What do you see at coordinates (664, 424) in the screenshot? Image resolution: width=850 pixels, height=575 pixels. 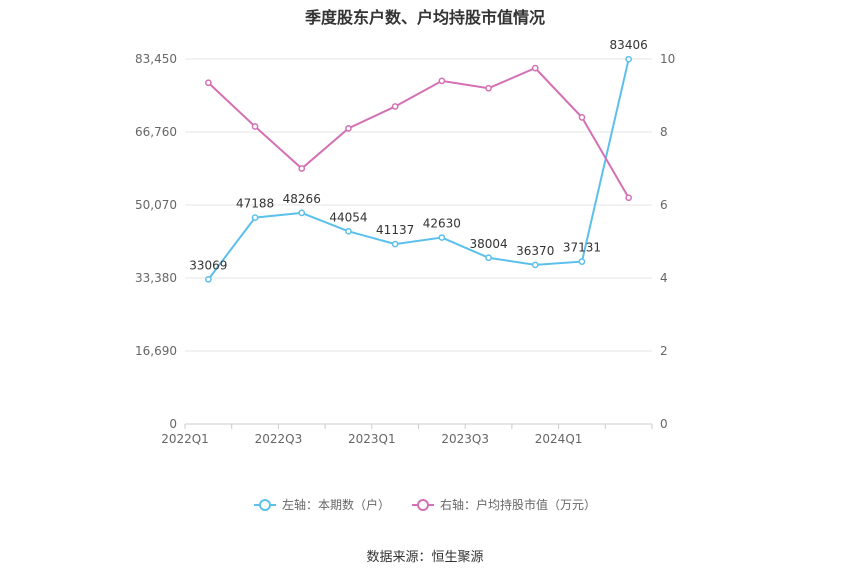 I see `right-axis-tick-label: 0` at bounding box center [664, 424].